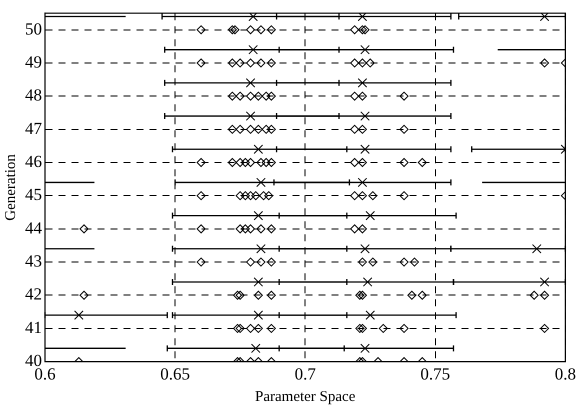 The width and height of the screenshot is (579, 408). What do you see at coordinates (33, 228) in the screenshot?
I see `y-tick-label: 44` at bounding box center [33, 228].